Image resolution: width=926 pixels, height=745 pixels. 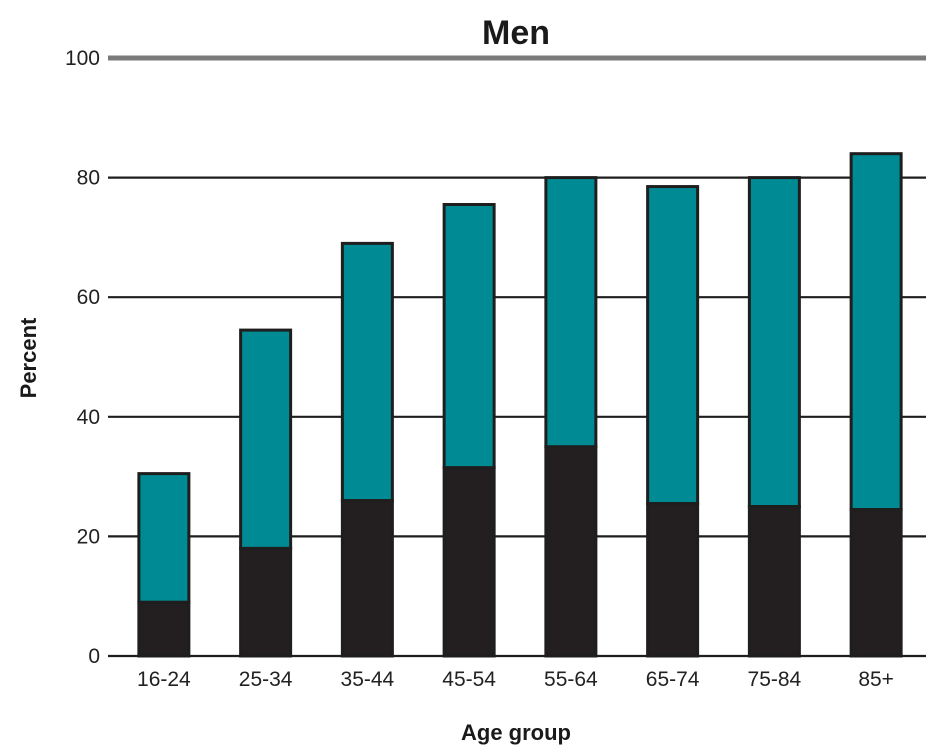 I want to click on x-axis-title: Age group, so click(x=516, y=732).